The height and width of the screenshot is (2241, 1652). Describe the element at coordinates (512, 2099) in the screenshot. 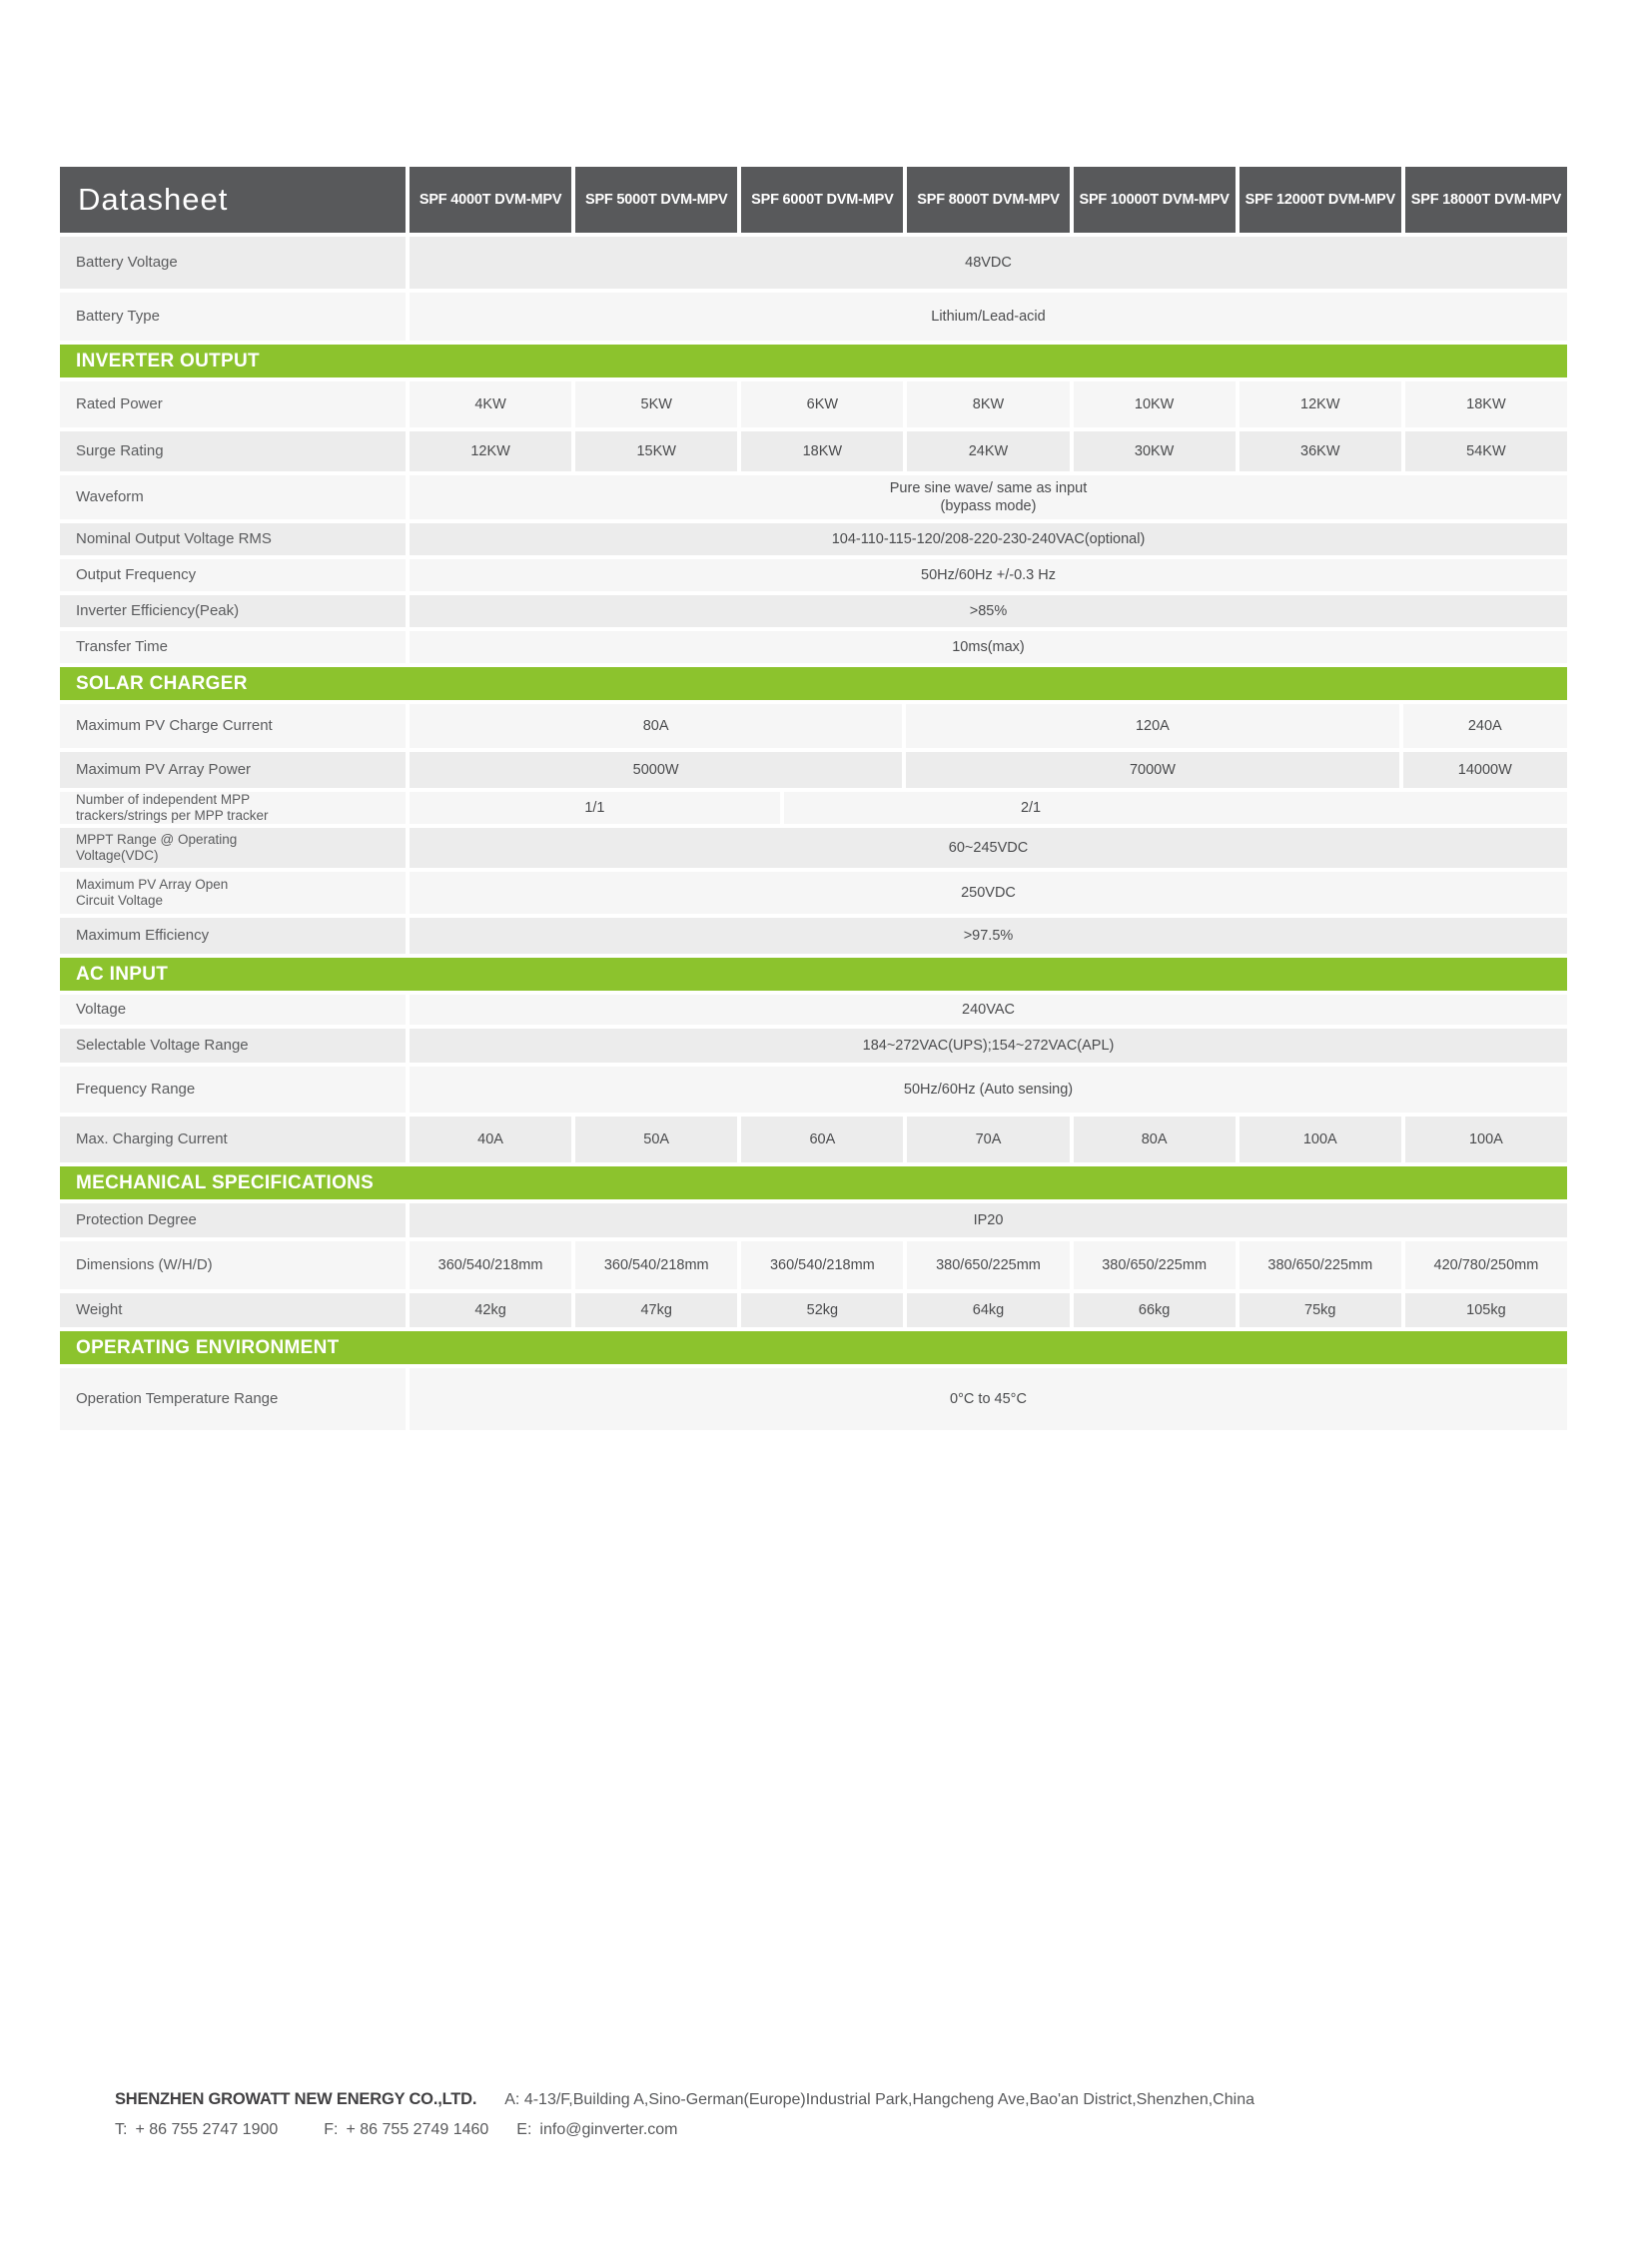

I see `footer-address-label: A:` at that location.